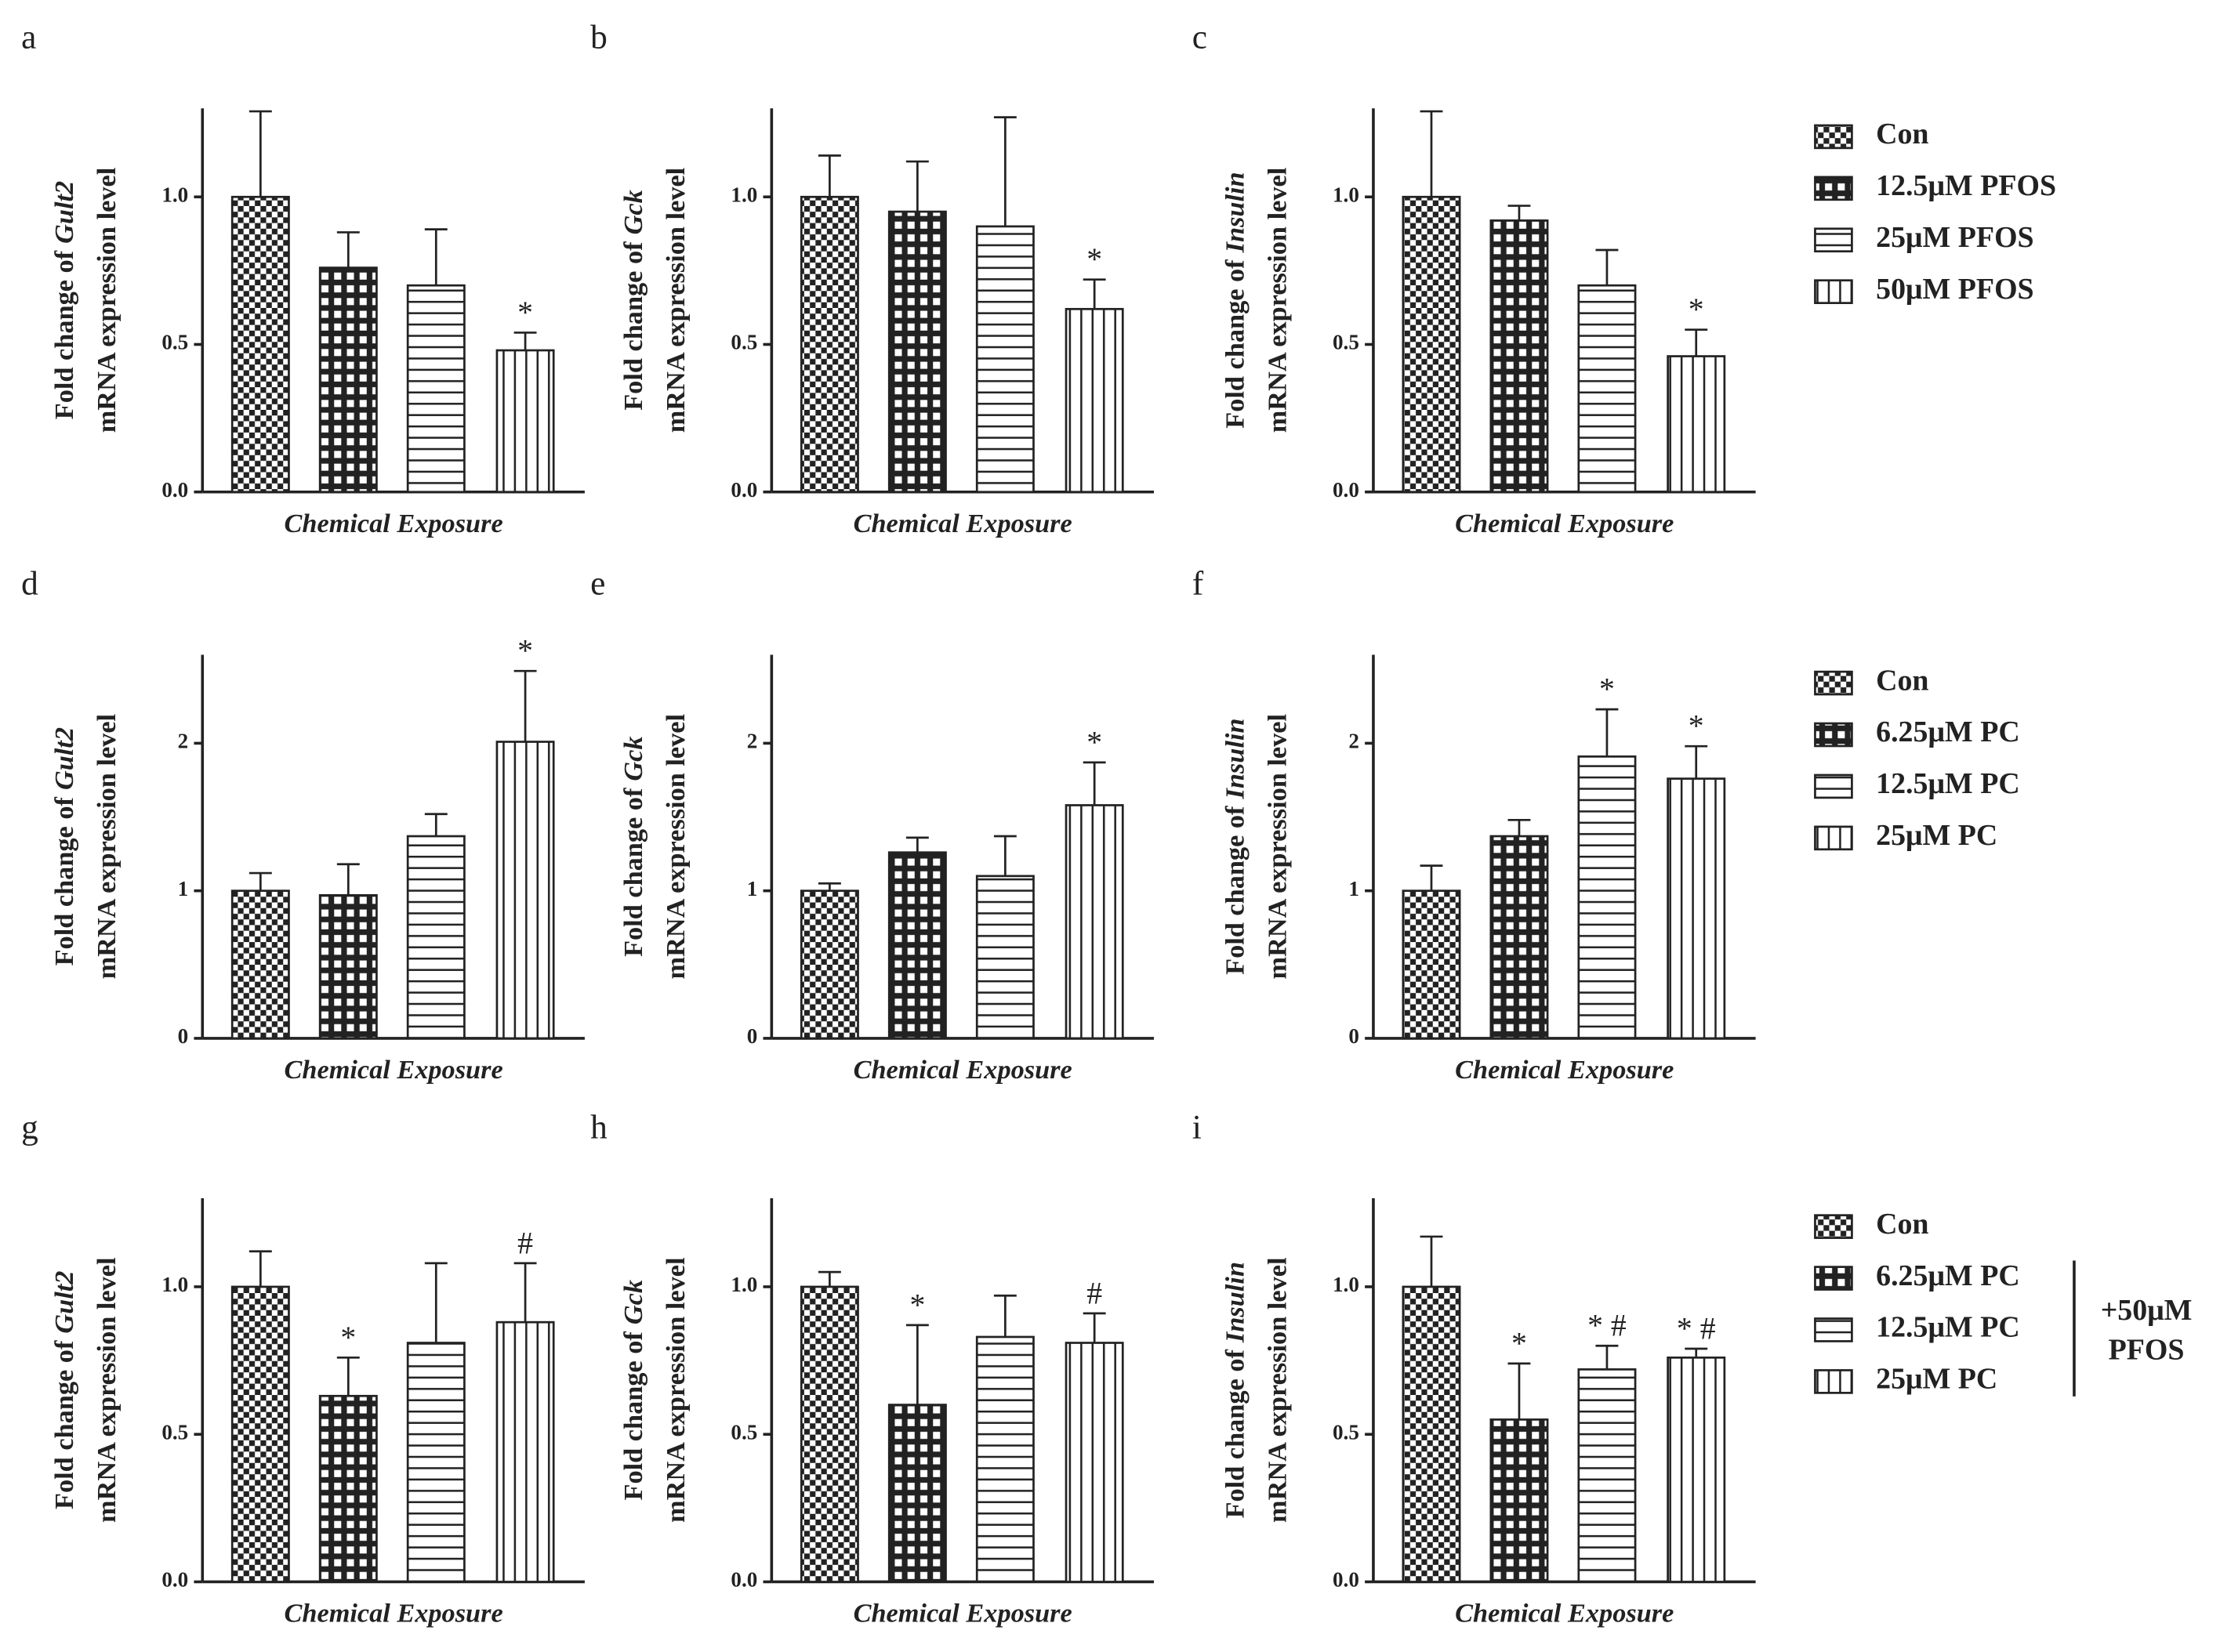 This screenshot has height=1652, width=2220. Describe the element at coordinates (1197, 1127) in the screenshot. I see `panel-letter: i` at that location.